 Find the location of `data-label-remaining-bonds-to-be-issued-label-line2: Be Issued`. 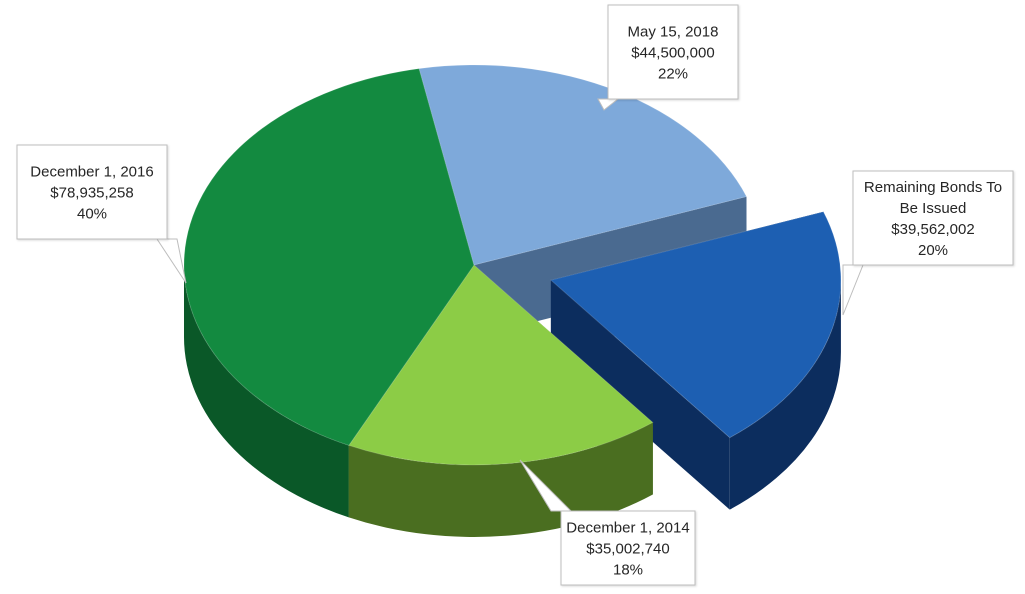

data-label-remaining-bonds-to-be-issued-label-line2: Be Issued is located at coordinates (933, 208).